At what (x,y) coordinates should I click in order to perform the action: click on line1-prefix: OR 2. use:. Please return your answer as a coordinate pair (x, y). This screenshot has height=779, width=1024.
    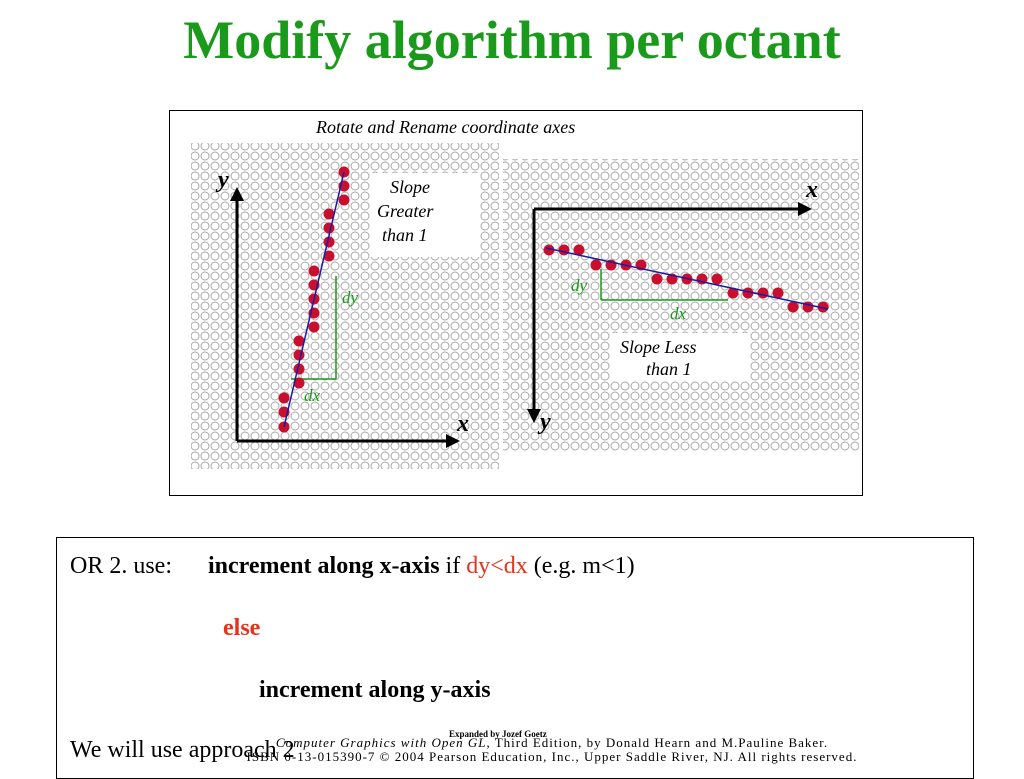
    Looking at the image, I should click on (121, 566).